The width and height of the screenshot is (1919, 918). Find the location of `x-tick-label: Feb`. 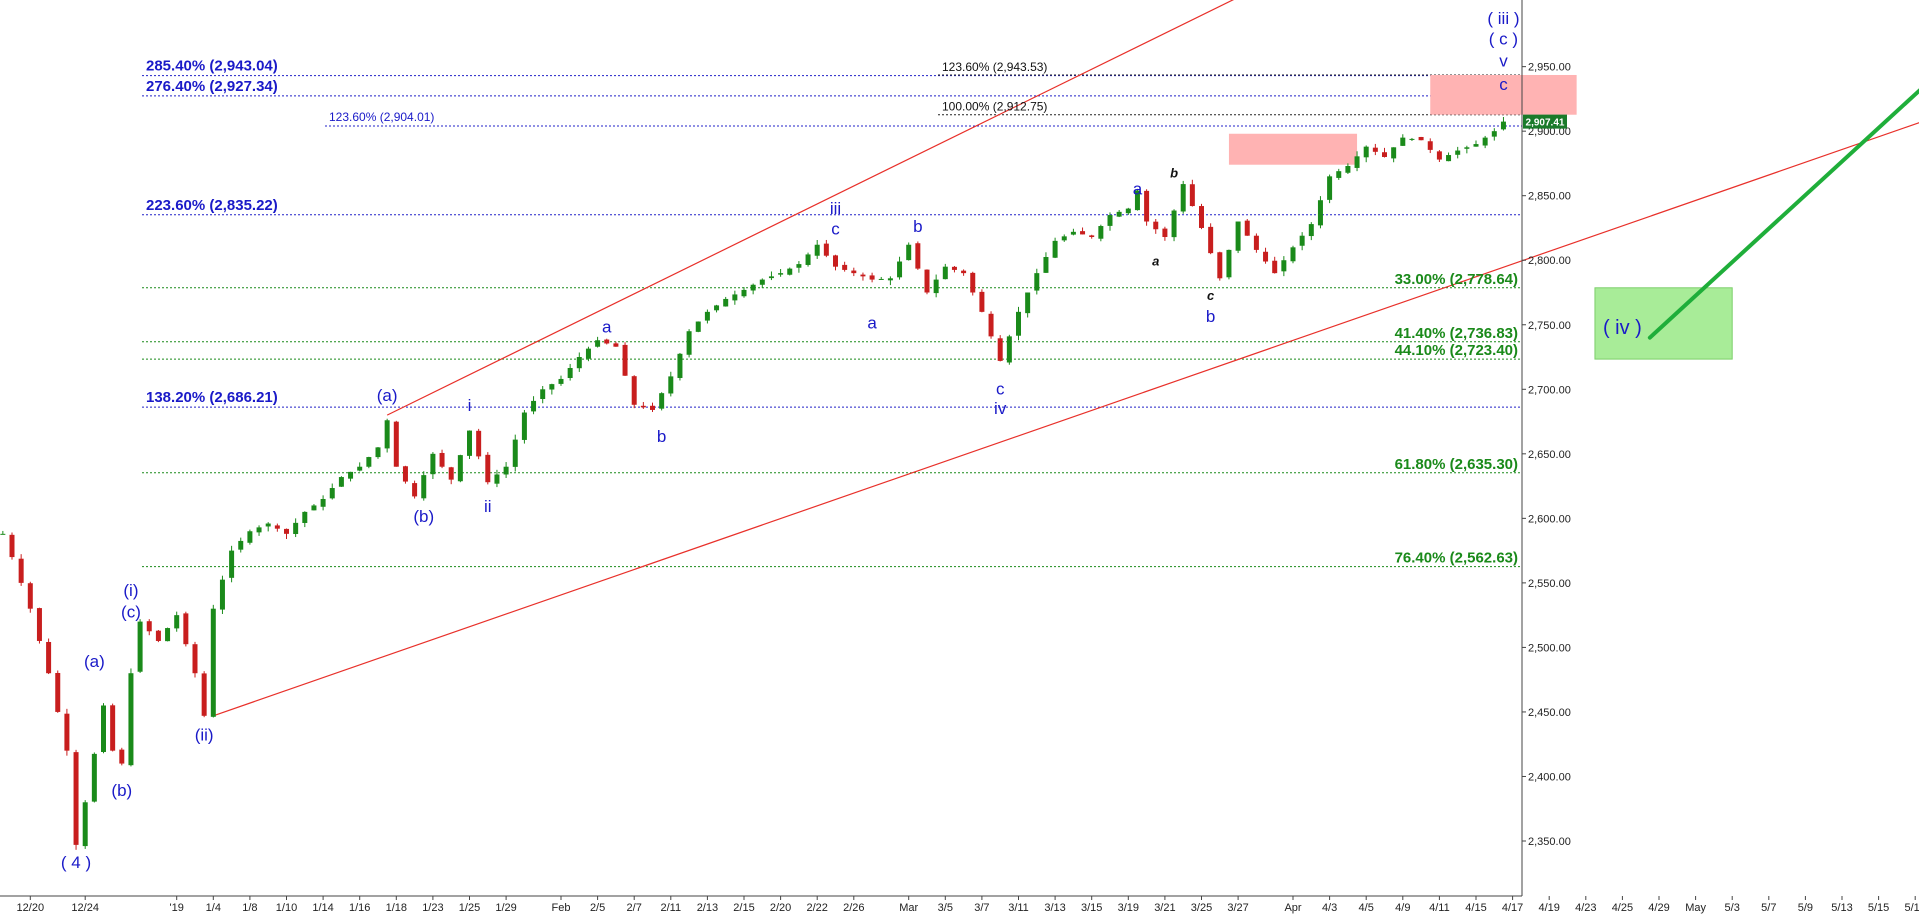

x-tick-label: Feb is located at coordinates (561, 908).